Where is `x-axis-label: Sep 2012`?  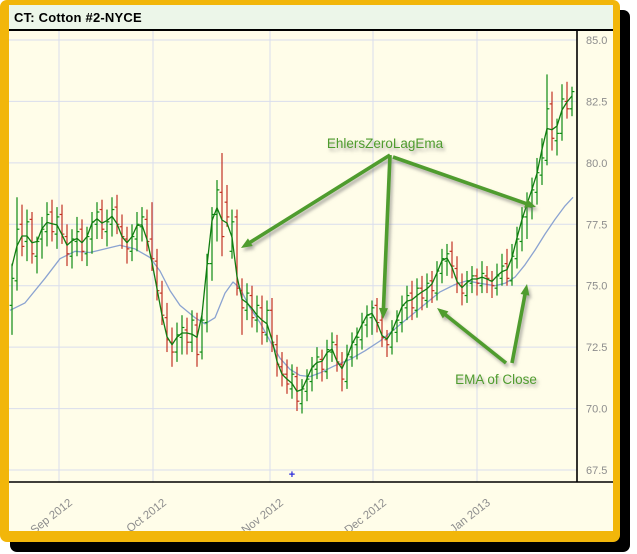 x-axis-label: Sep 2012 is located at coordinates (52, 514).